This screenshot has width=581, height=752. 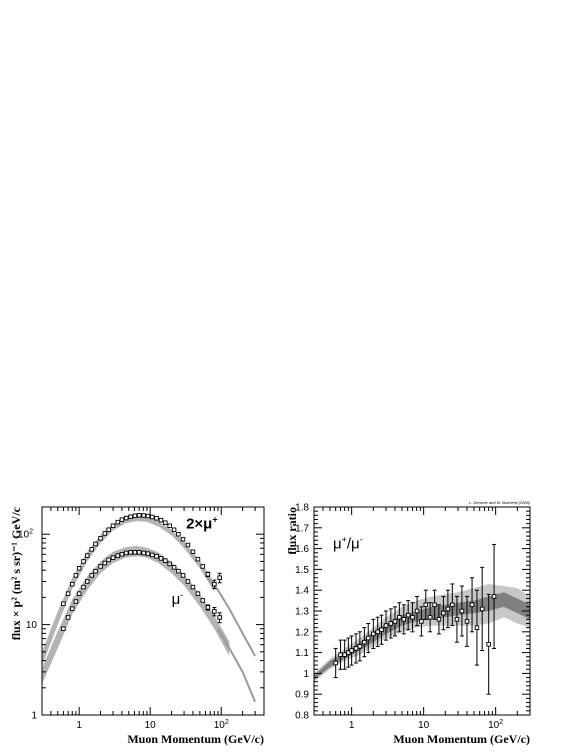 What do you see at coordinates (302, 632) in the screenshot?
I see `y-tick-label: 1.2` at bounding box center [302, 632].